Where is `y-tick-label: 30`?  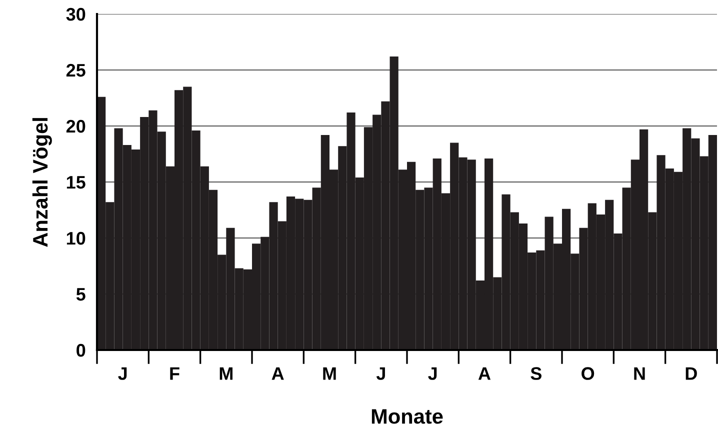 y-tick-label: 30 is located at coordinates (76, 14).